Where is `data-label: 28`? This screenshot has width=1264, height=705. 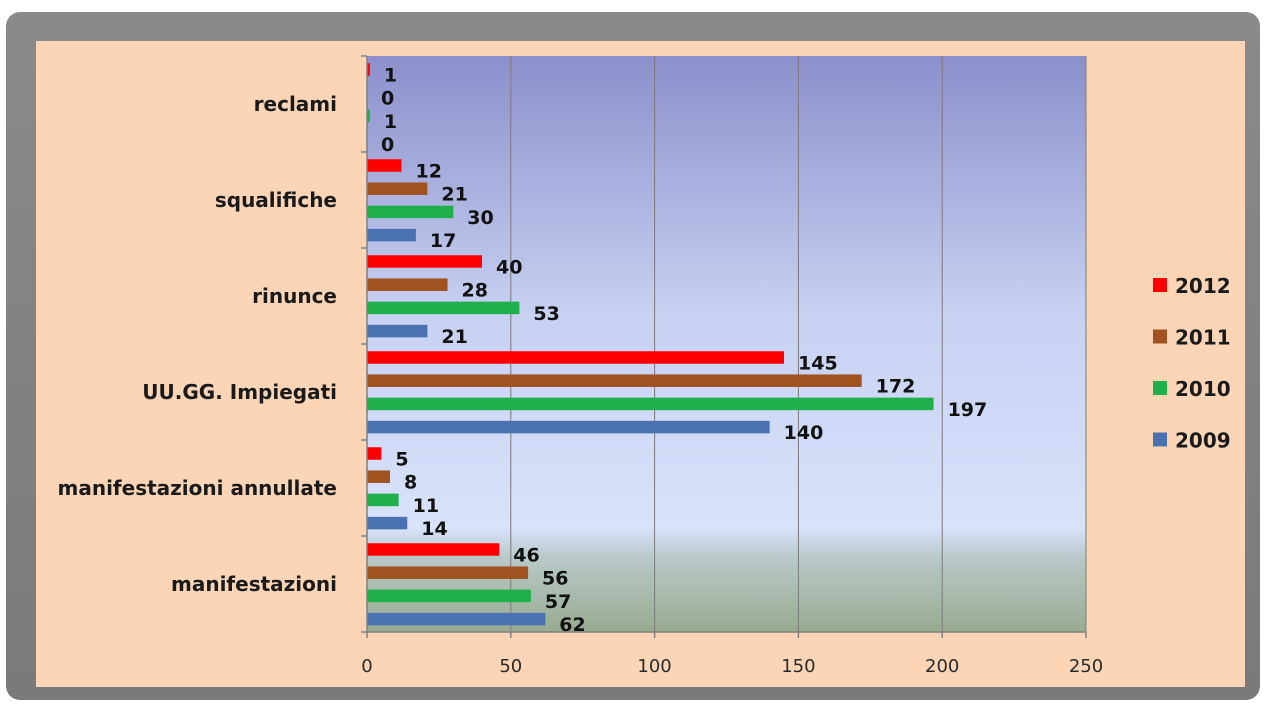
data-label: 28 is located at coordinates (475, 291).